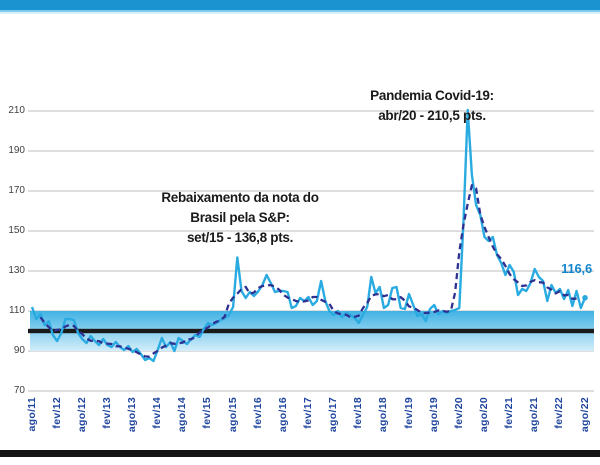  Describe the element at coordinates (257, 413) in the screenshot. I see `x-axis-tick-label: fev/16` at that location.